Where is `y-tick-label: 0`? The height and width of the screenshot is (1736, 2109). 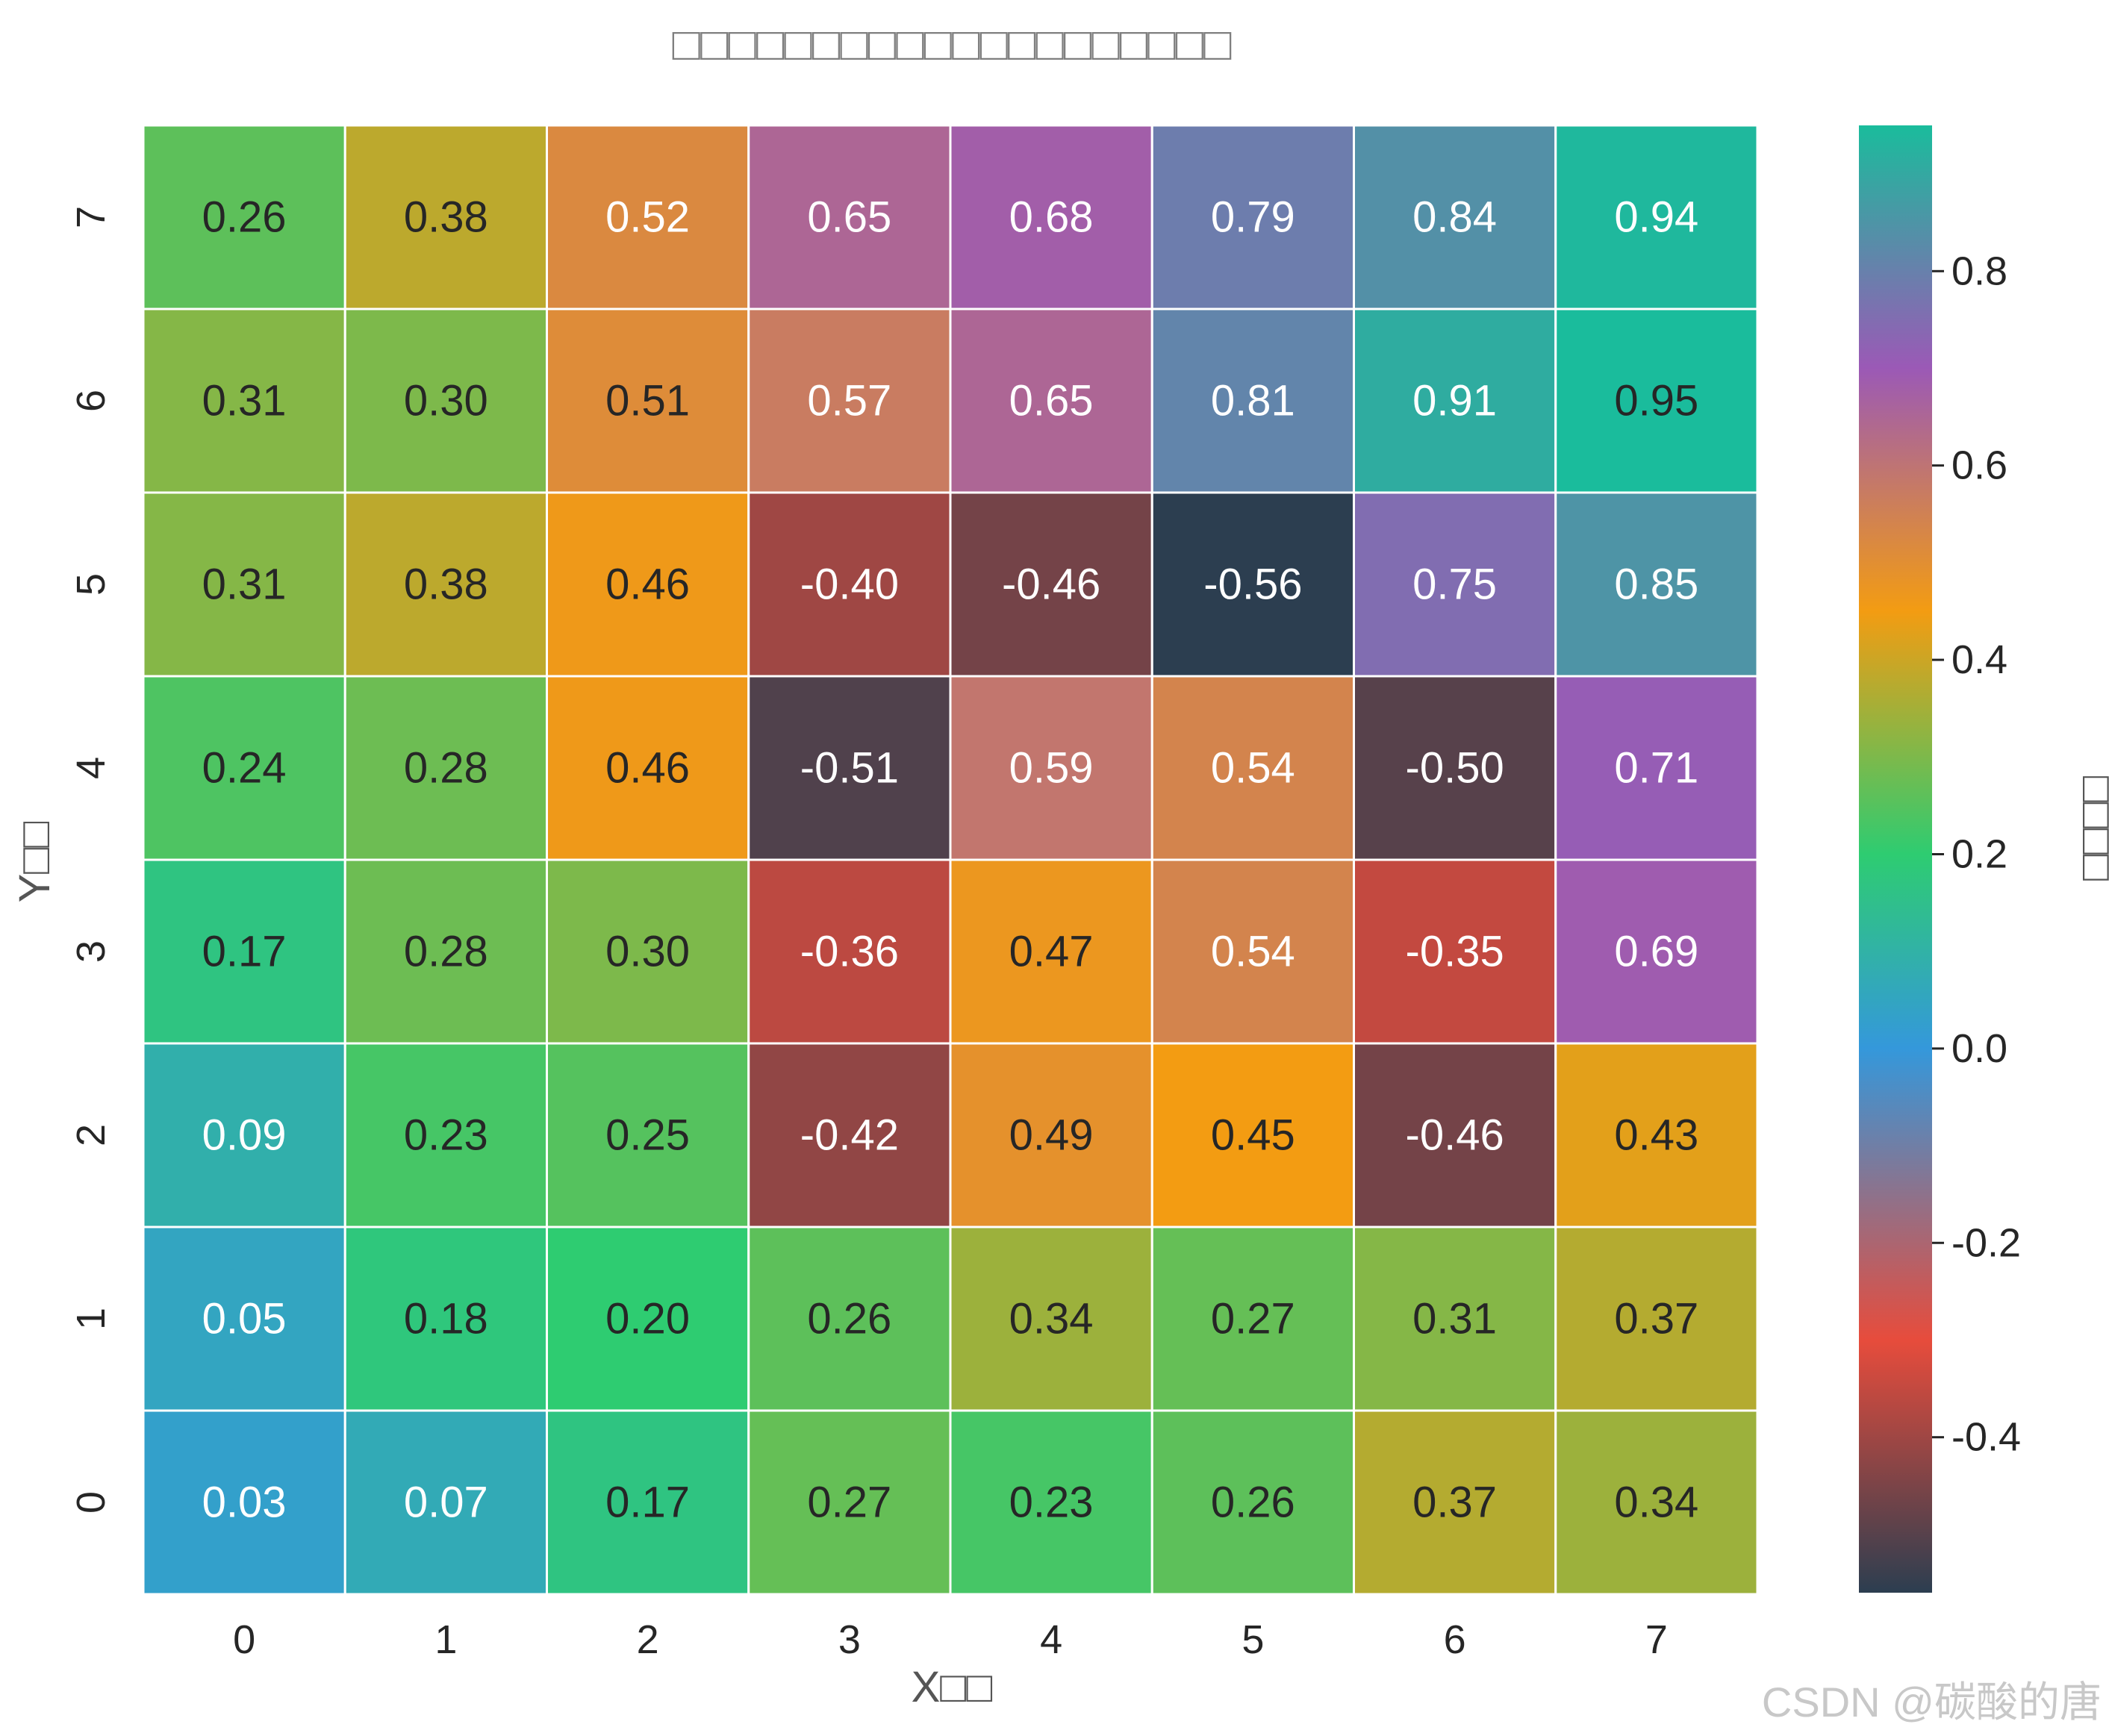 y-tick-label: 0 is located at coordinates (91, 1503).